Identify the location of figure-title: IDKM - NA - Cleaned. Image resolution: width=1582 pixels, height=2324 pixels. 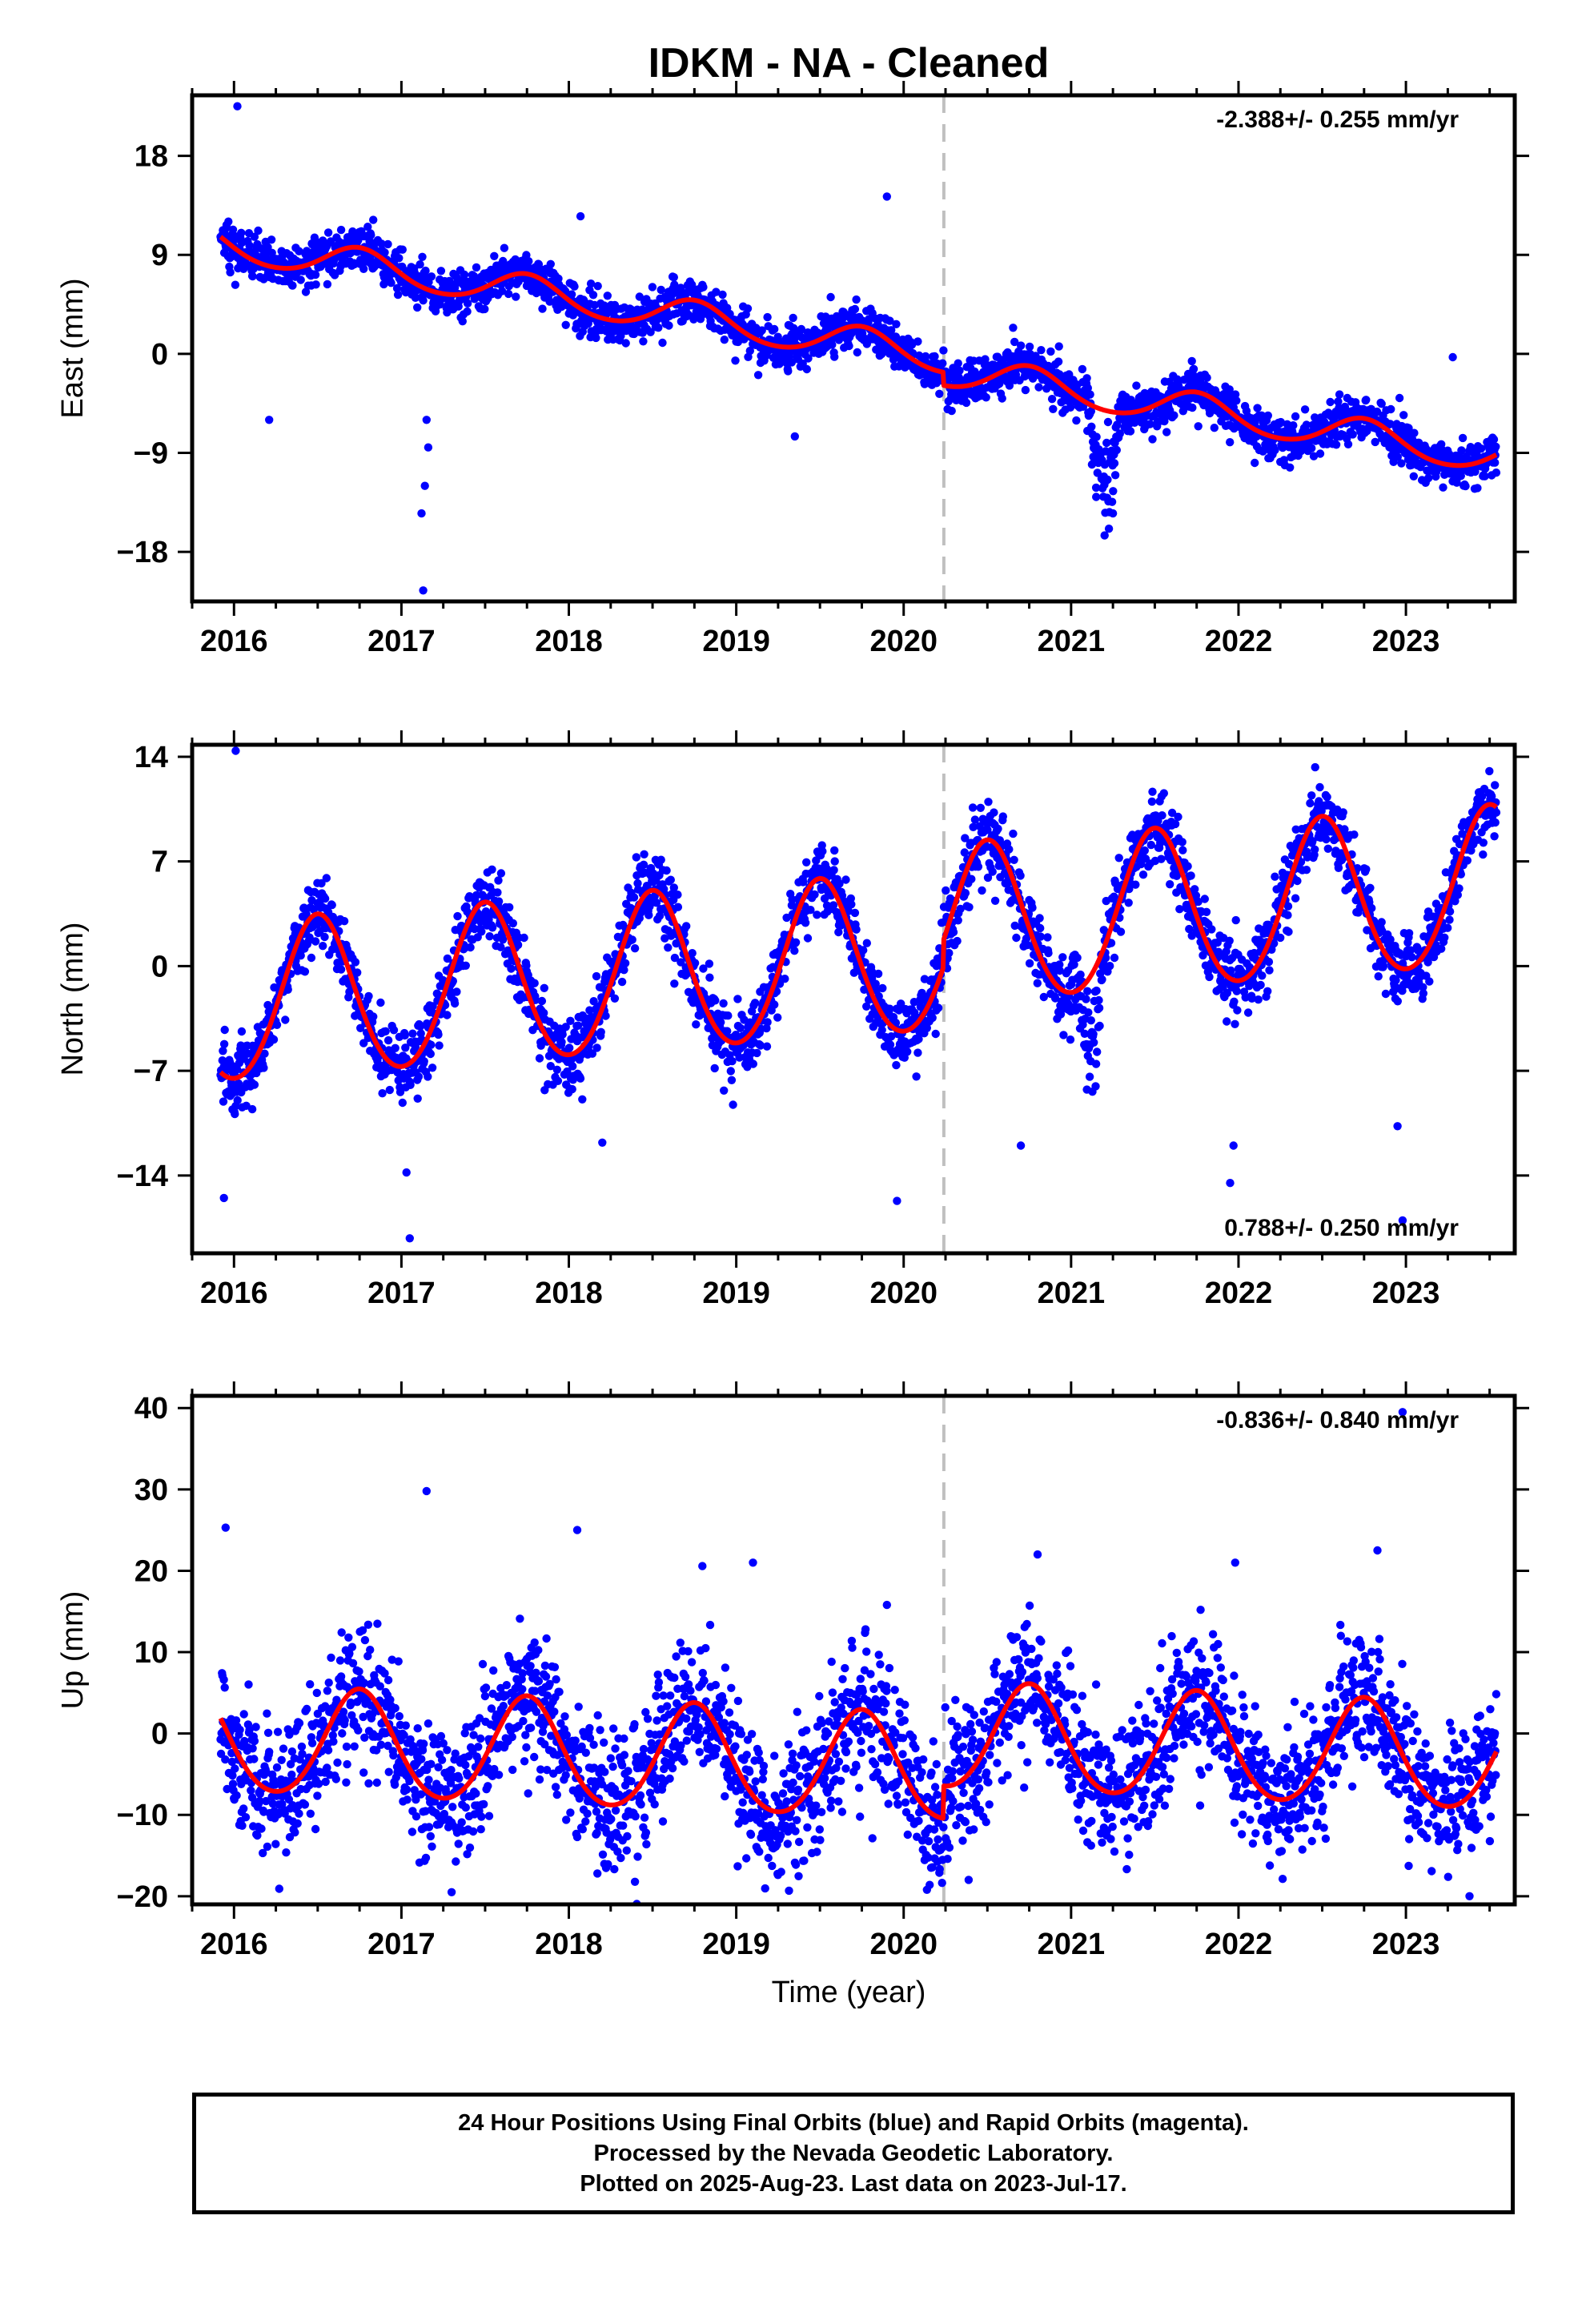
(849, 63).